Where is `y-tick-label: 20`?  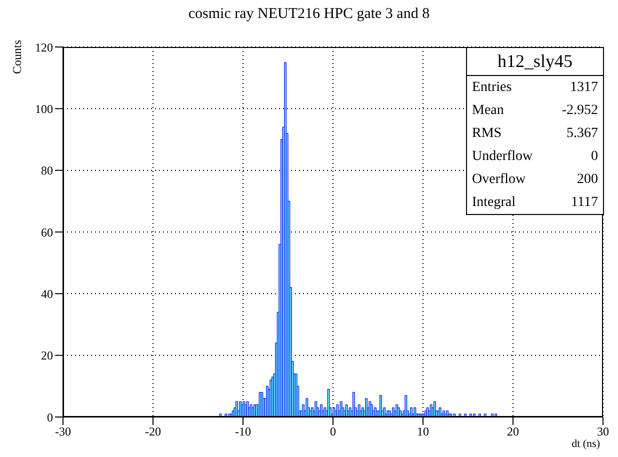 y-tick-label: 20 is located at coordinates (47, 355).